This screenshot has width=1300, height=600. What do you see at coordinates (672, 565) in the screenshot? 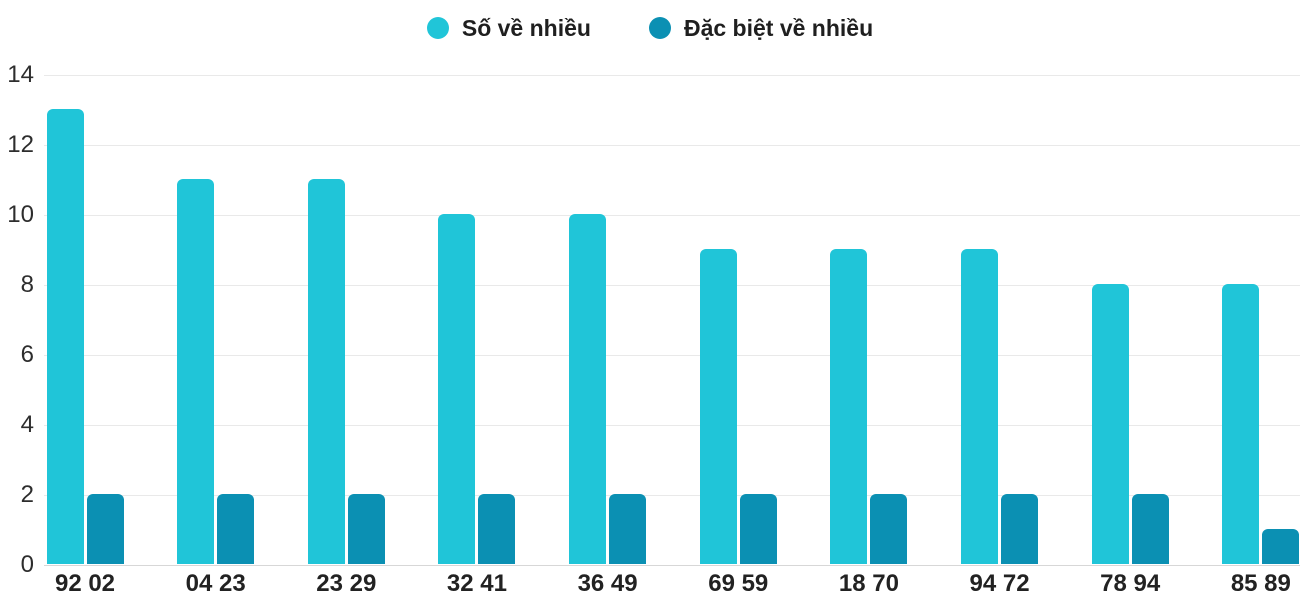
I see `x-axis-baseline` at bounding box center [672, 565].